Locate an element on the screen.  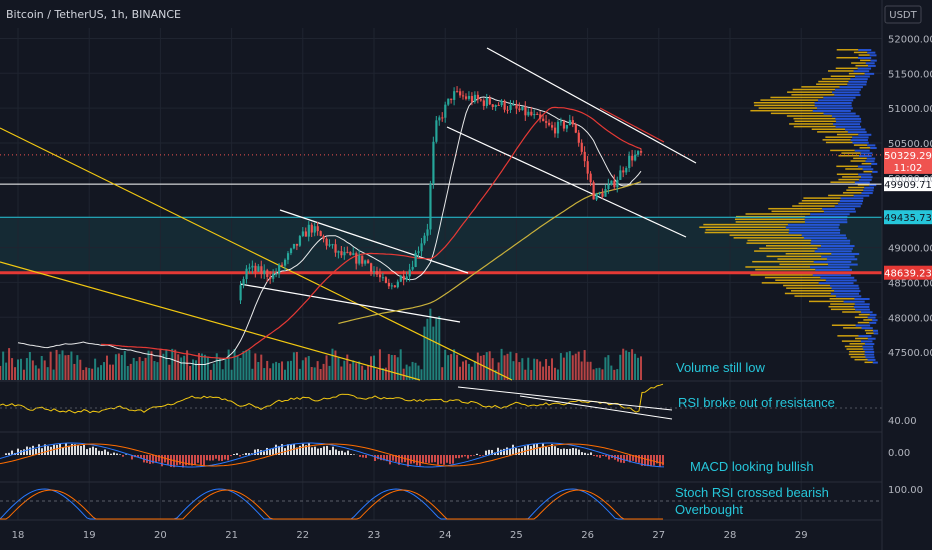
x-tick-label: 27 is located at coordinates (658, 535).